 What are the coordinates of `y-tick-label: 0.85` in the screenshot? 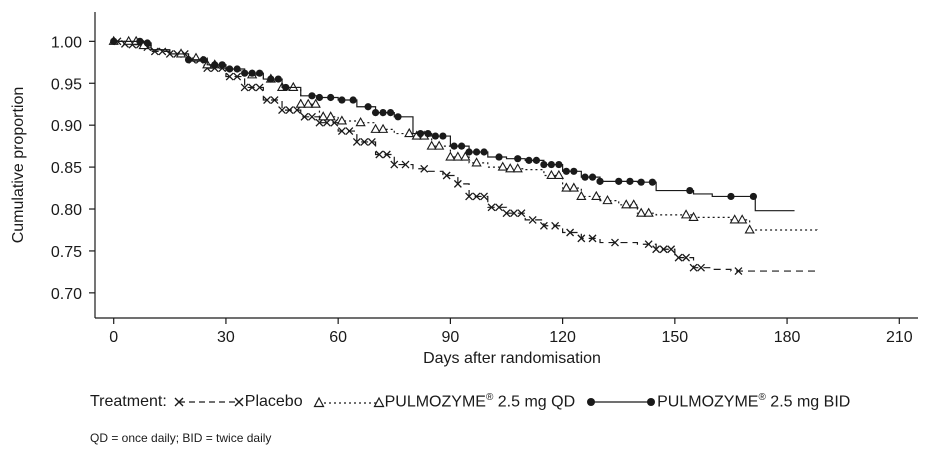 It's located at (66, 168).